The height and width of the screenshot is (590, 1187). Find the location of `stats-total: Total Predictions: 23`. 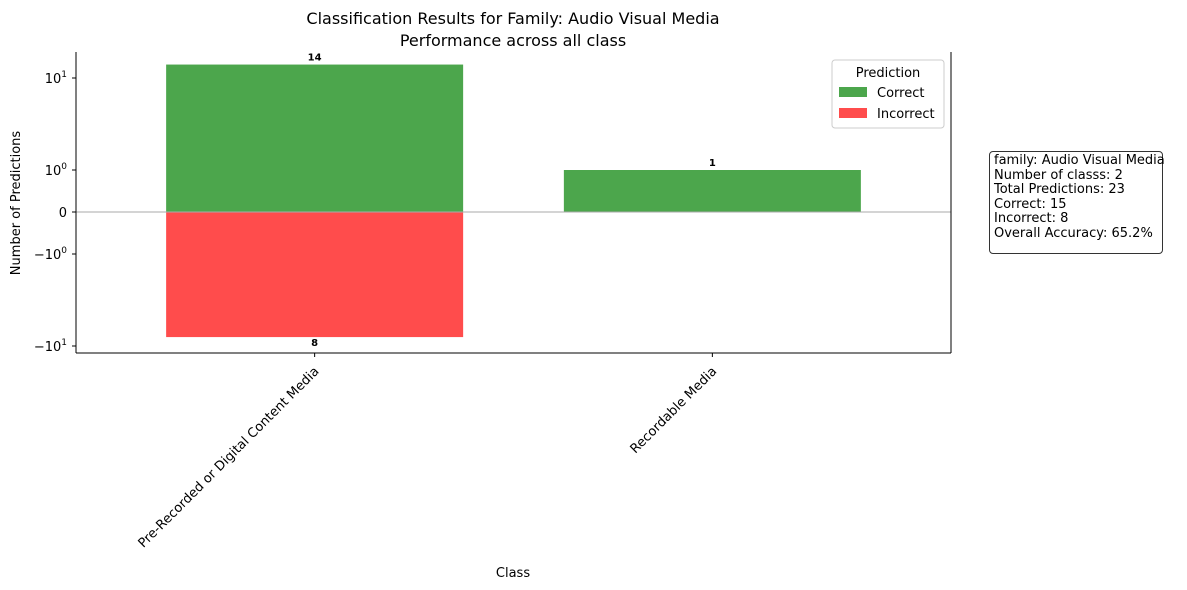

stats-total: Total Predictions: 23 is located at coordinates (1059, 190).